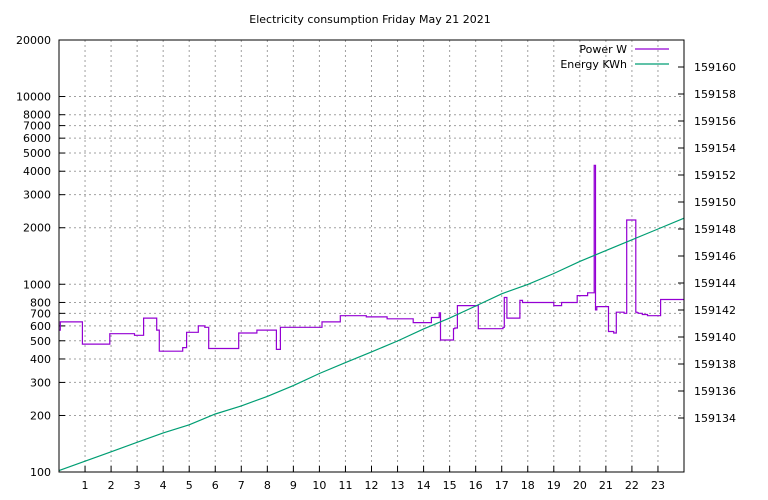  Describe the element at coordinates (40, 326) in the screenshot. I see `y-left-tick-label: 600` at that location.